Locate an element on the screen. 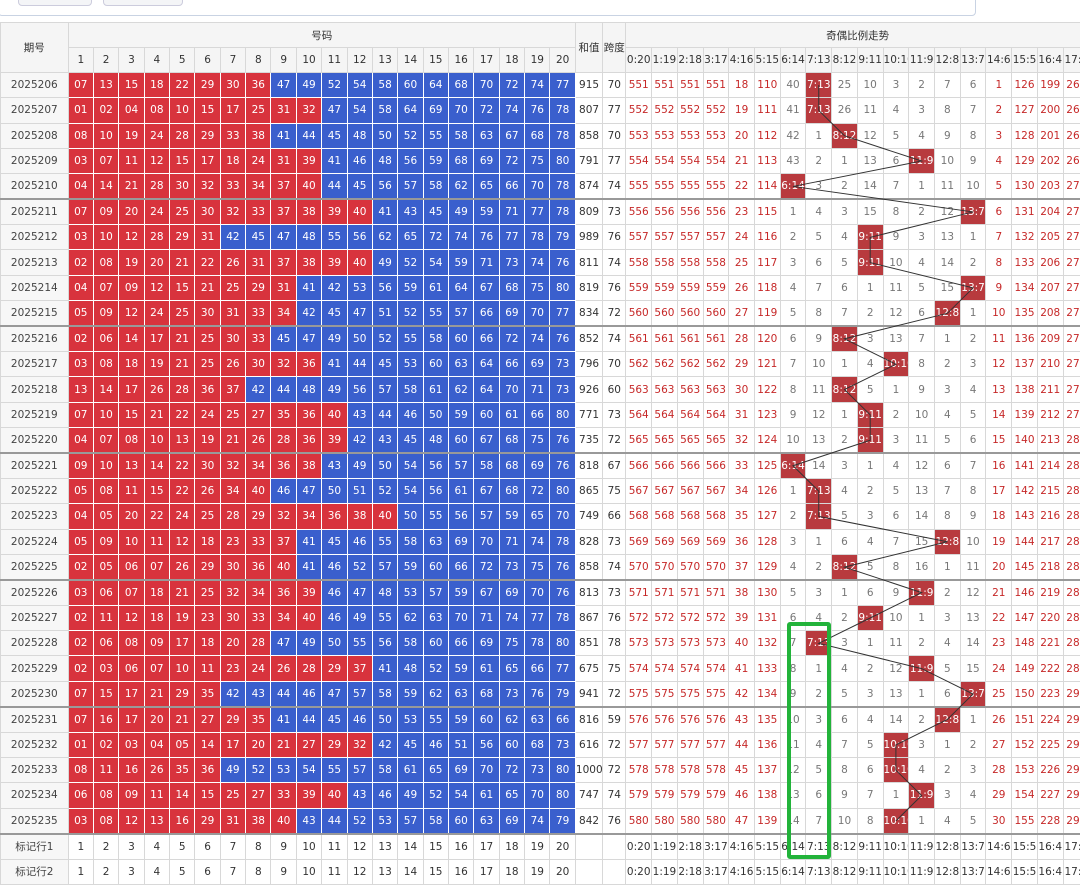 The height and width of the screenshot is (889, 1080). period-cell: 2025231 is located at coordinates (34, 719).